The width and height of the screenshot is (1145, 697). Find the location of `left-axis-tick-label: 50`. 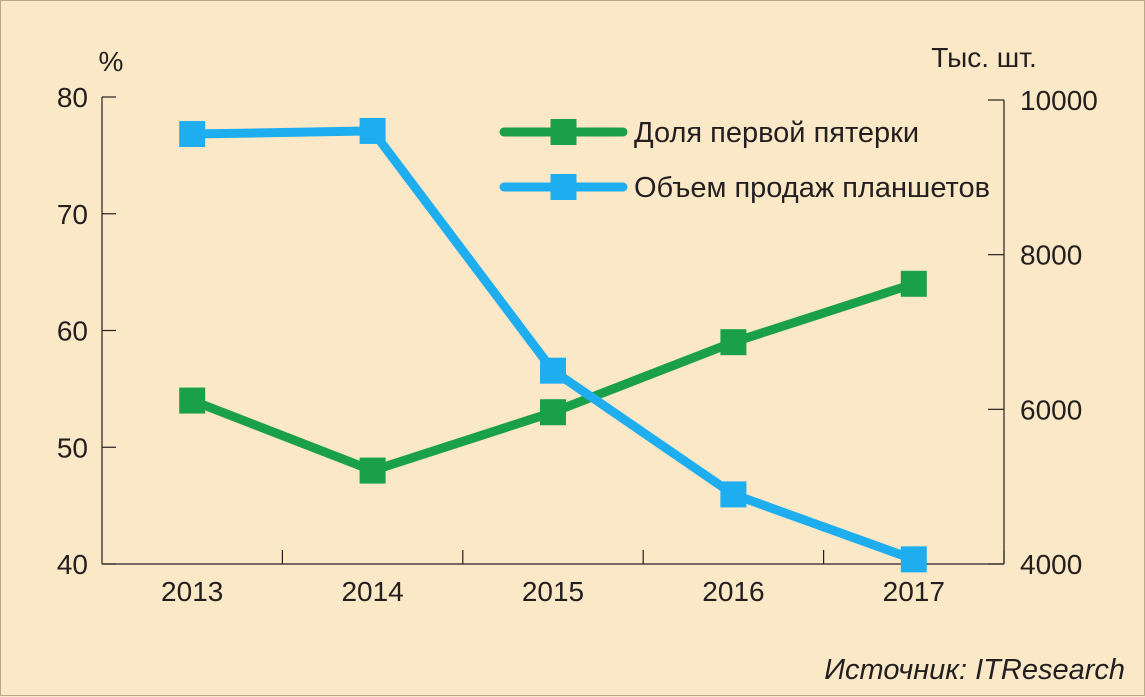

left-axis-tick-label: 50 is located at coordinates (72, 447).